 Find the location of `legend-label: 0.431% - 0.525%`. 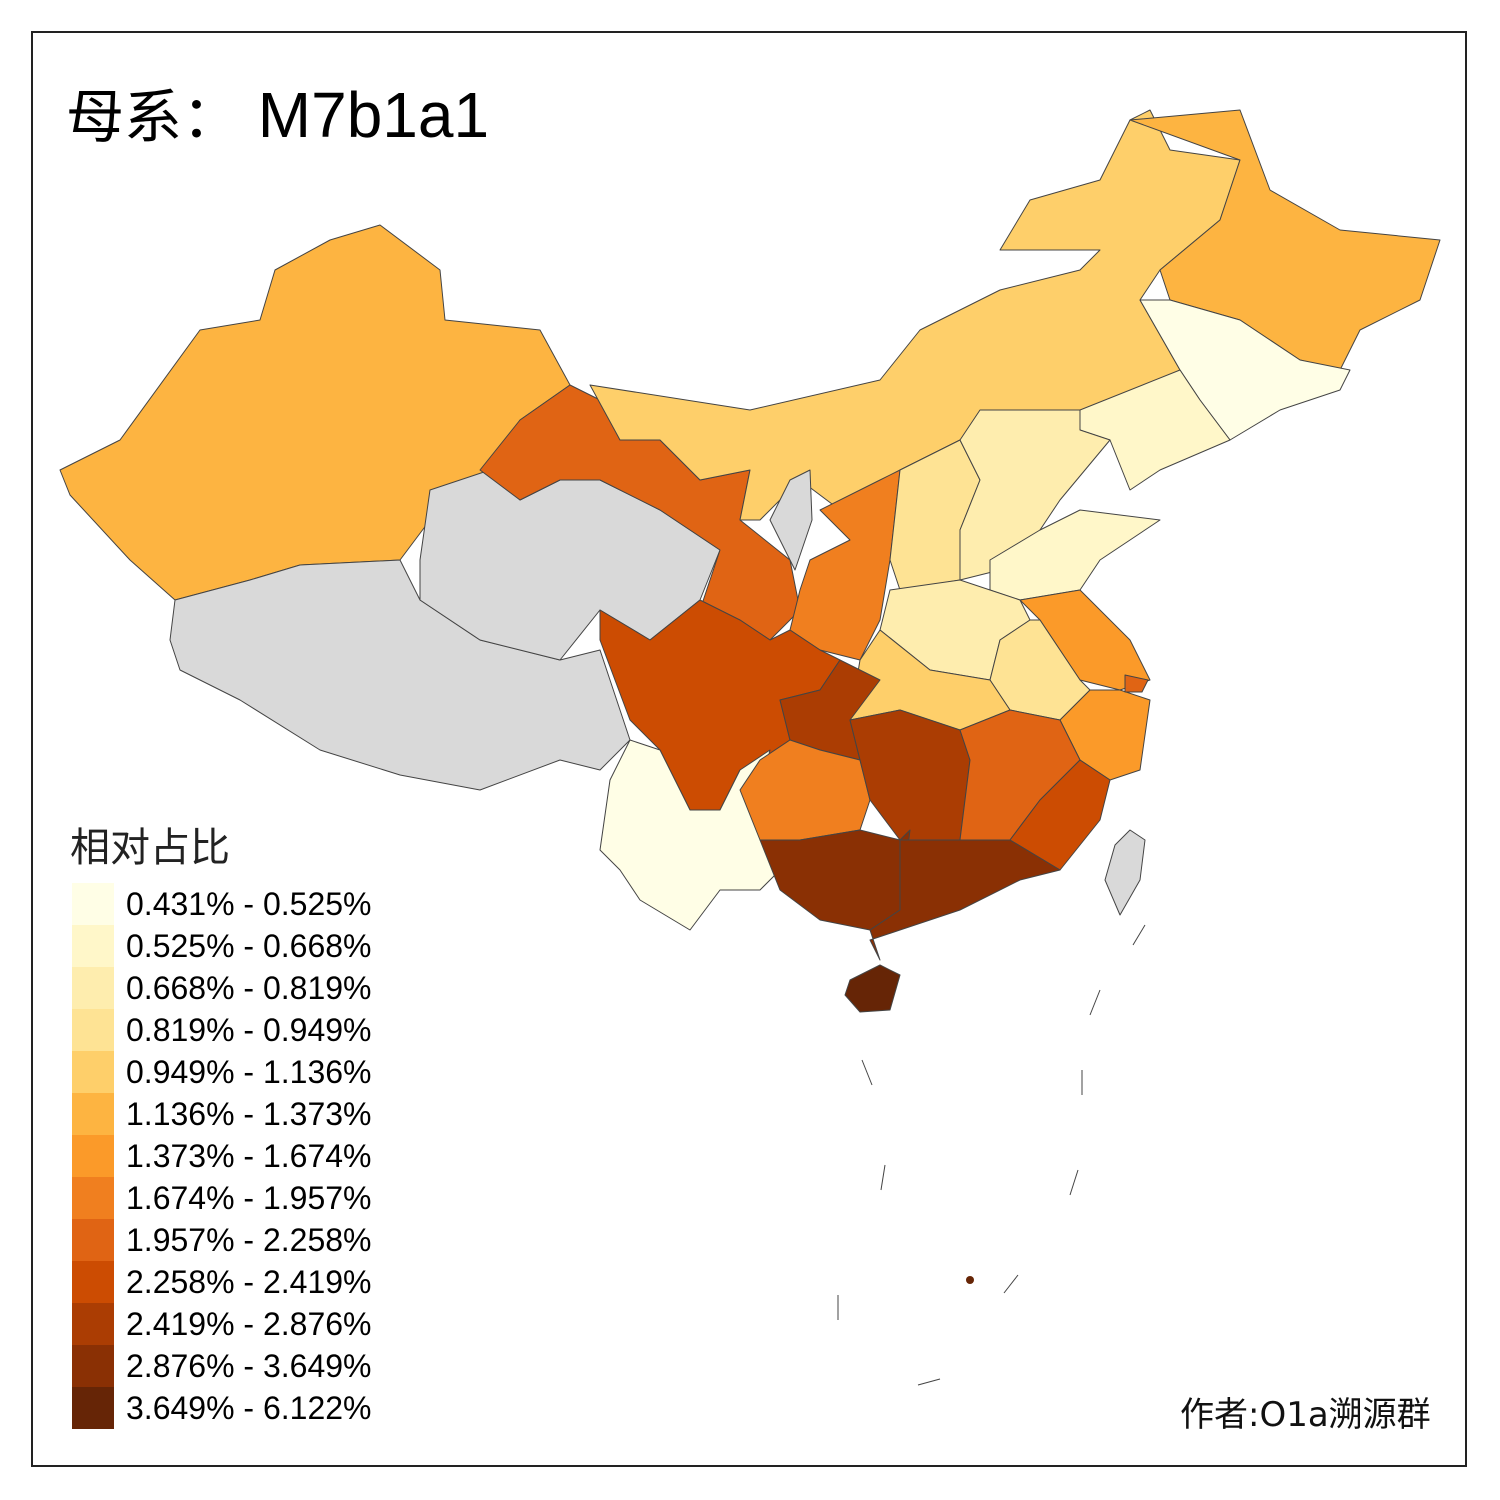

legend-label: 0.431% - 0.525% is located at coordinates (249, 904).